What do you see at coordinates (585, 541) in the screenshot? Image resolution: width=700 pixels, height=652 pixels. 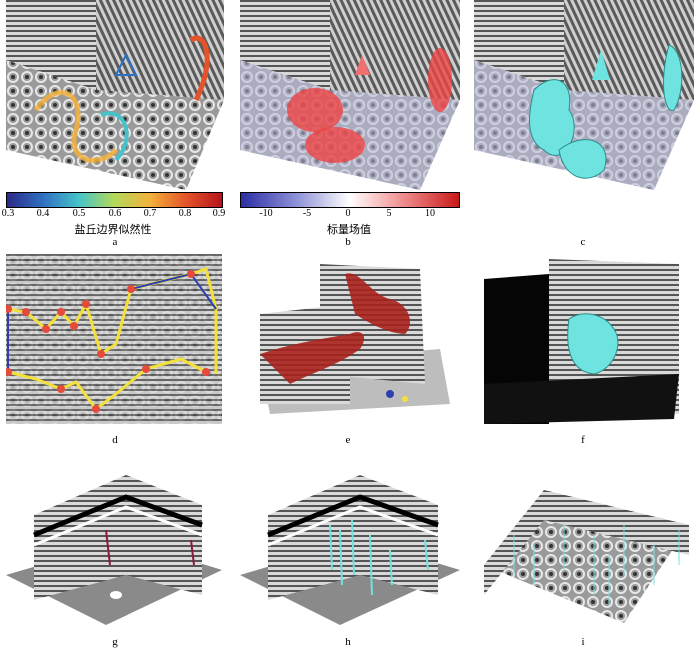 I see `panel-i` at bounding box center [585, 541].